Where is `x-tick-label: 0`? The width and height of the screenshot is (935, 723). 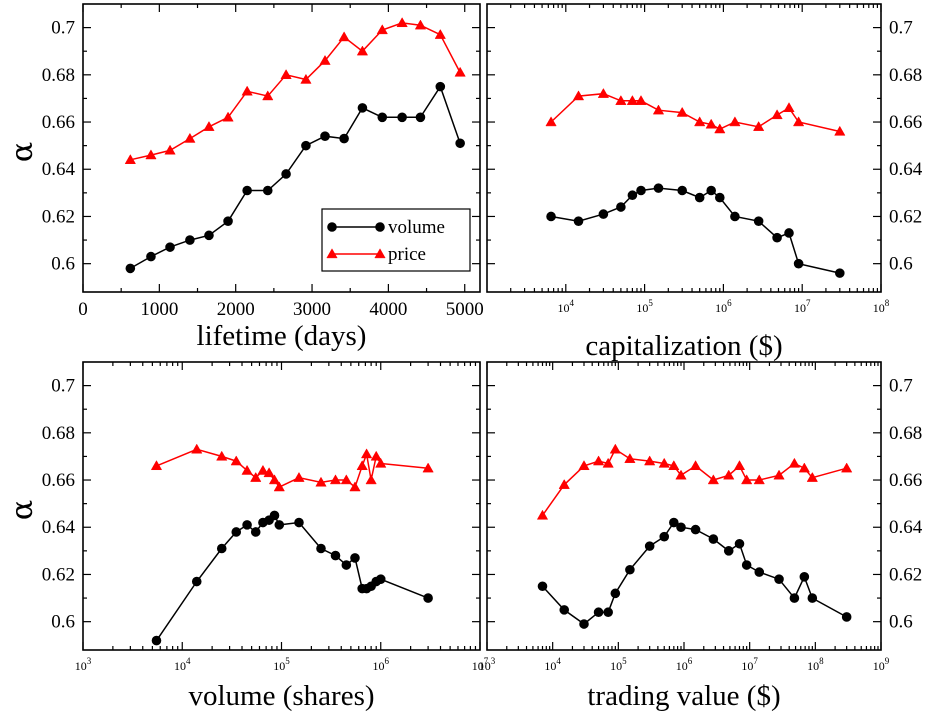 x-tick-label: 0 is located at coordinates (83, 309).